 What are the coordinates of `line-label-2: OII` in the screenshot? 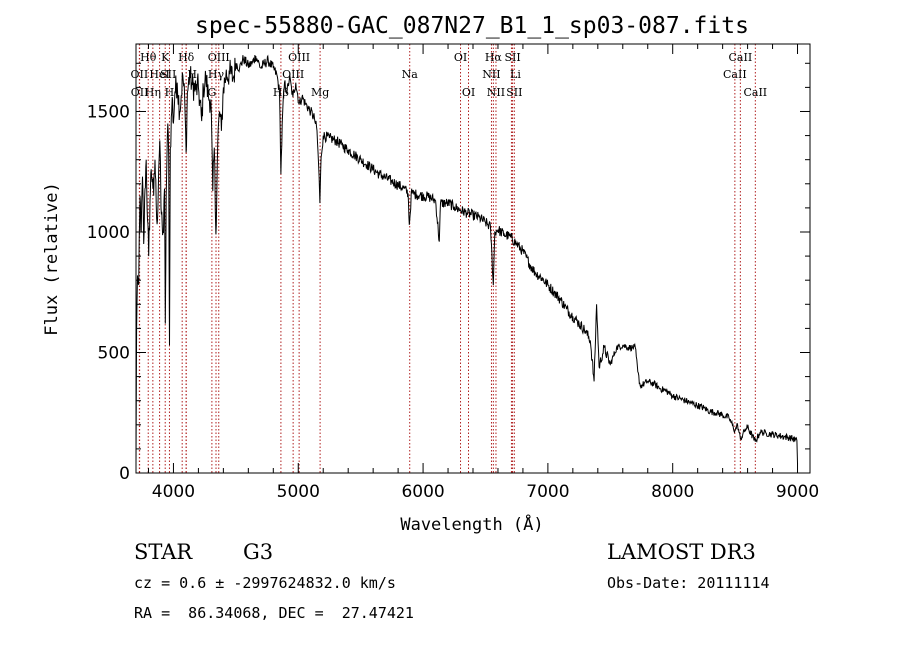 It's located at (140, 92).